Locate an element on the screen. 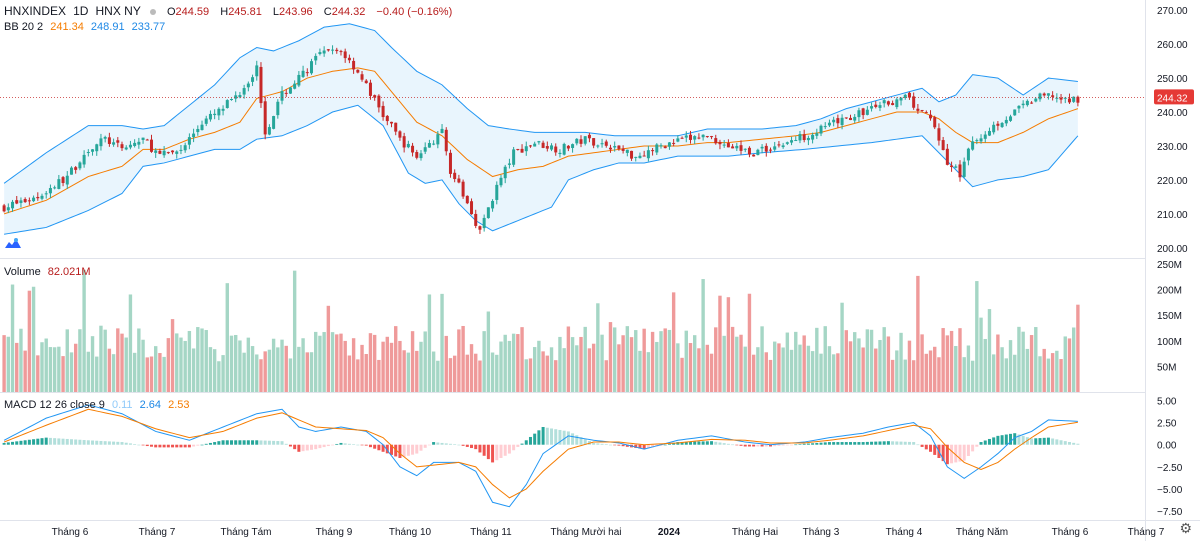 The image size is (1200, 541). x-axis-label: Tháng Hai is located at coordinates (755, 532).